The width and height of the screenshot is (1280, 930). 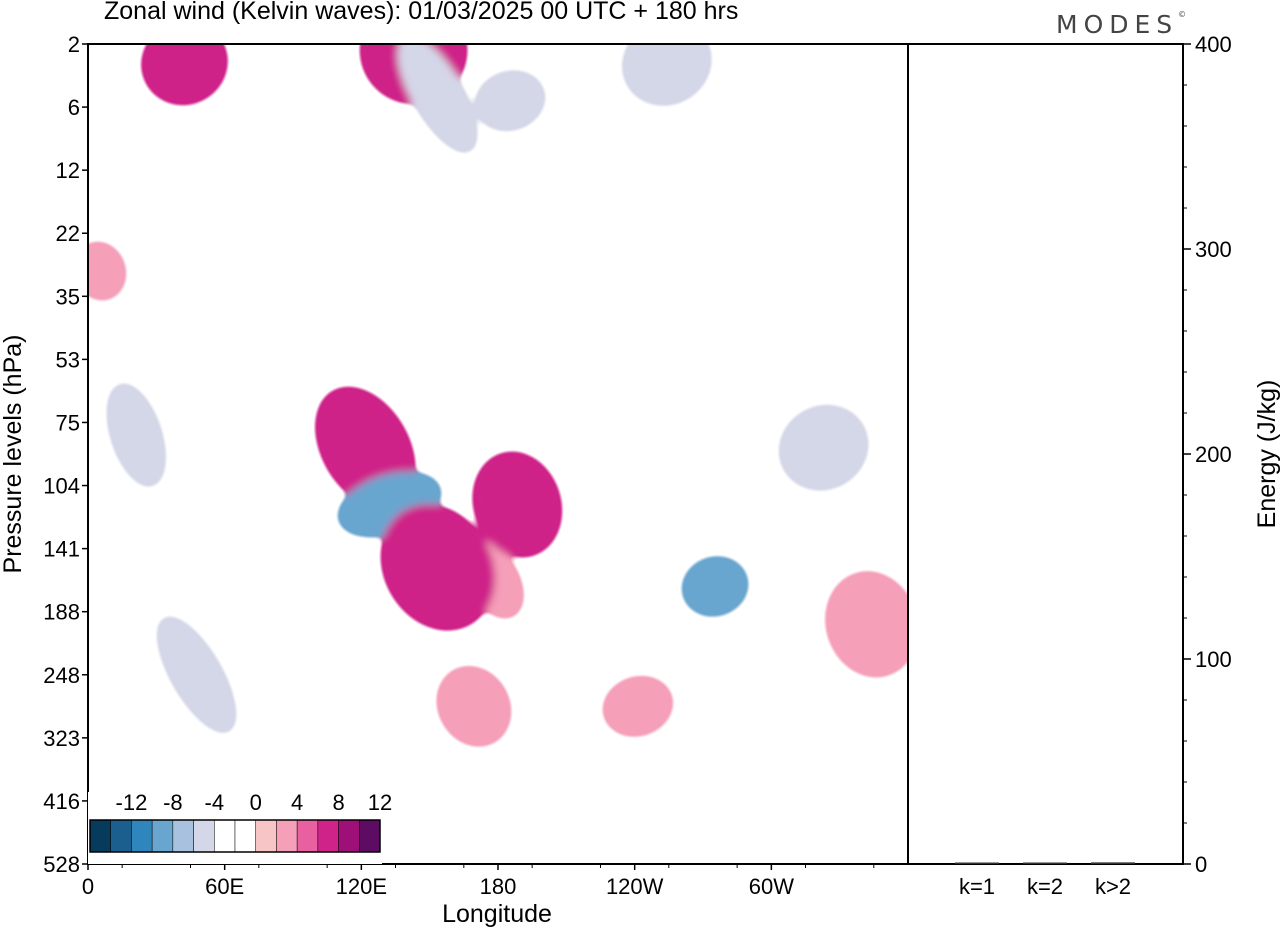 I want to click on energy-tick-label: 300, so click(x=1213, y=249).